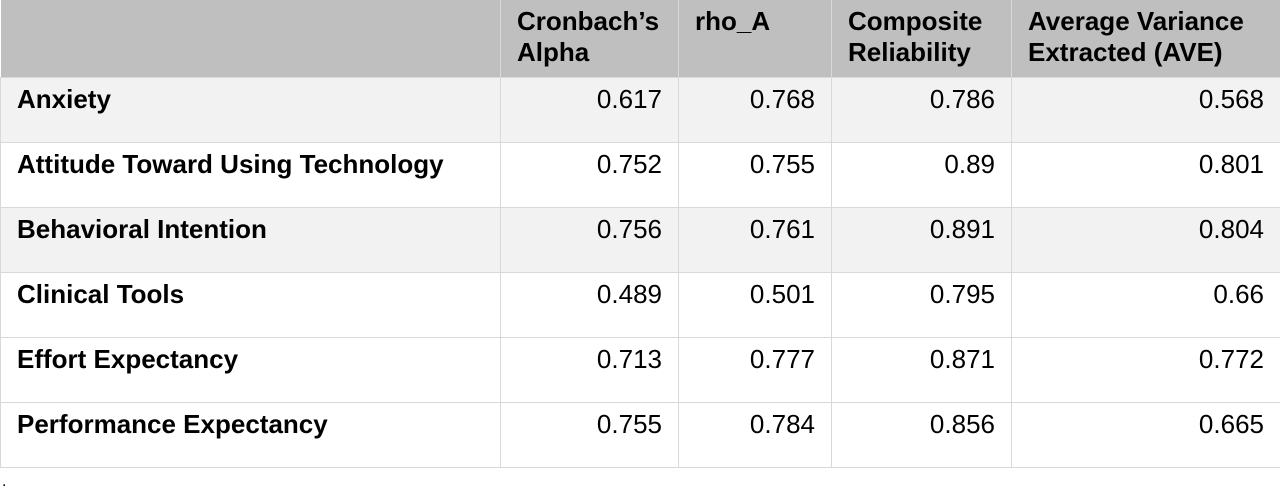  Describe the element at coordinates (755, 434) in the screenshot. I see `rho-a-value: 0.784` at that location.